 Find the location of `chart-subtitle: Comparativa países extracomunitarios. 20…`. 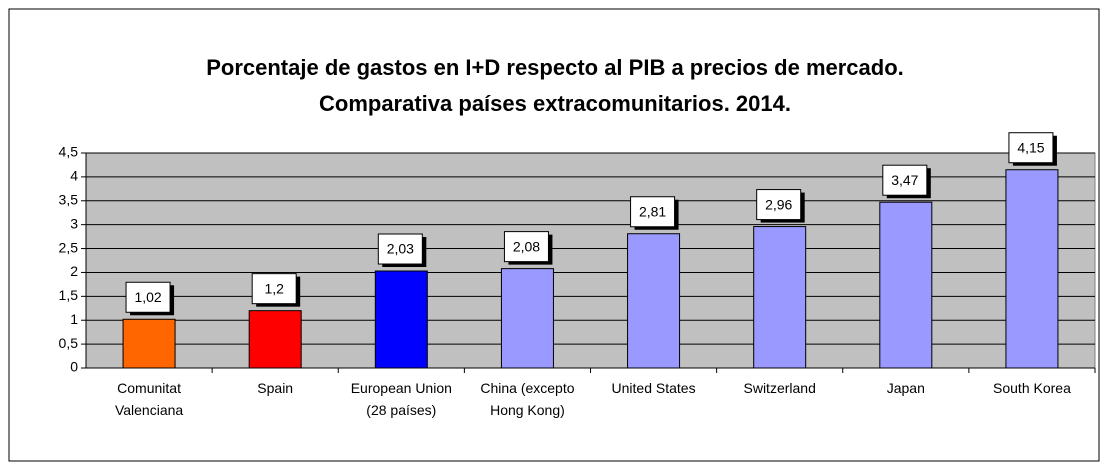

chart-subtitle: Comparativa países extracomunitarios. 20… is located at coordinates (555, 103).